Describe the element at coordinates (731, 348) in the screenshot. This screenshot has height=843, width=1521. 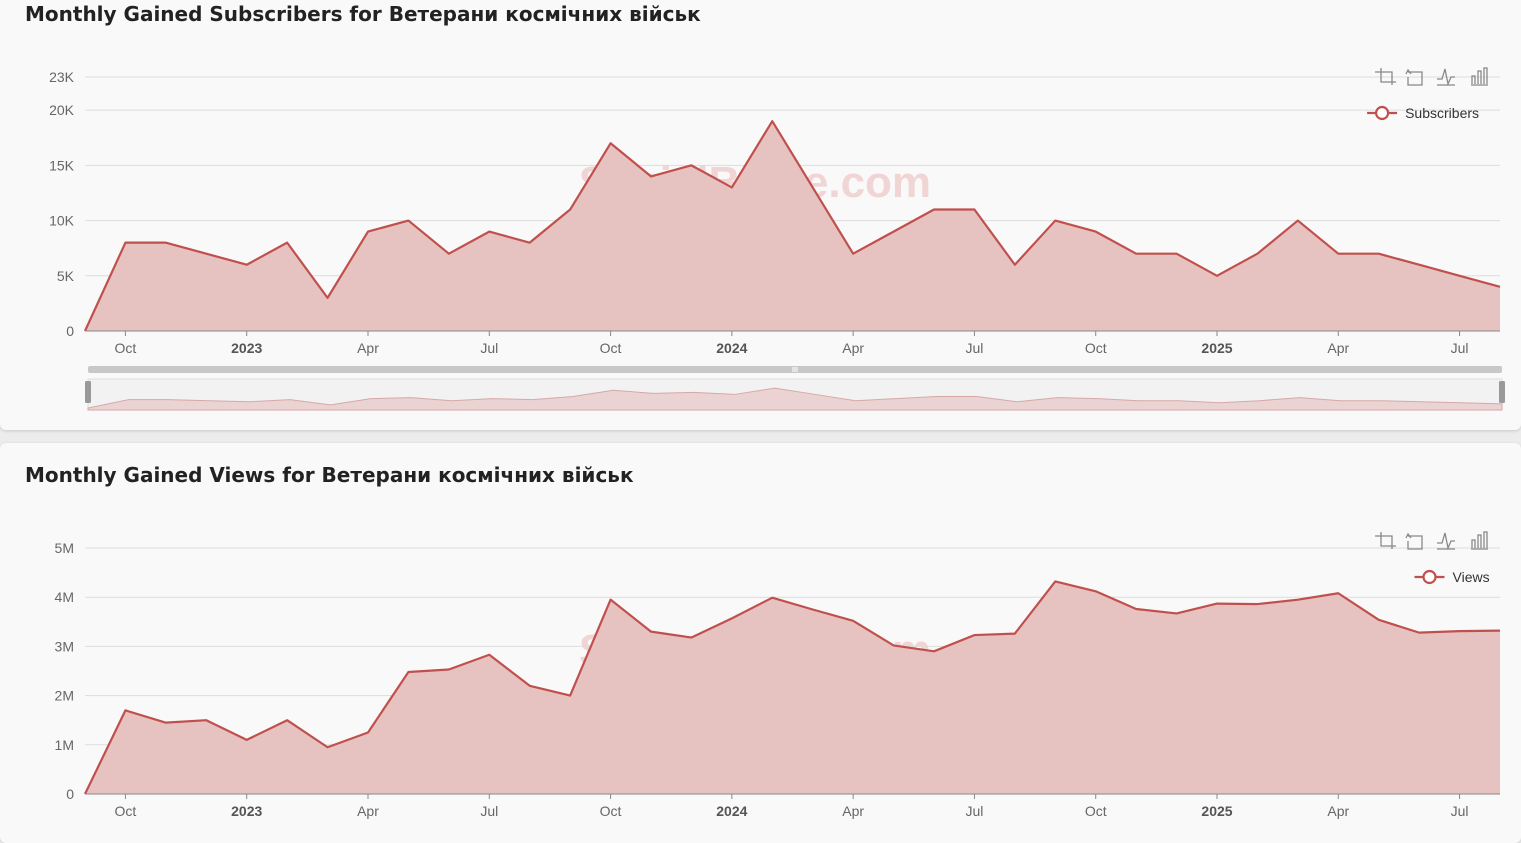
I see `x-tick-label: 2024` at that location.